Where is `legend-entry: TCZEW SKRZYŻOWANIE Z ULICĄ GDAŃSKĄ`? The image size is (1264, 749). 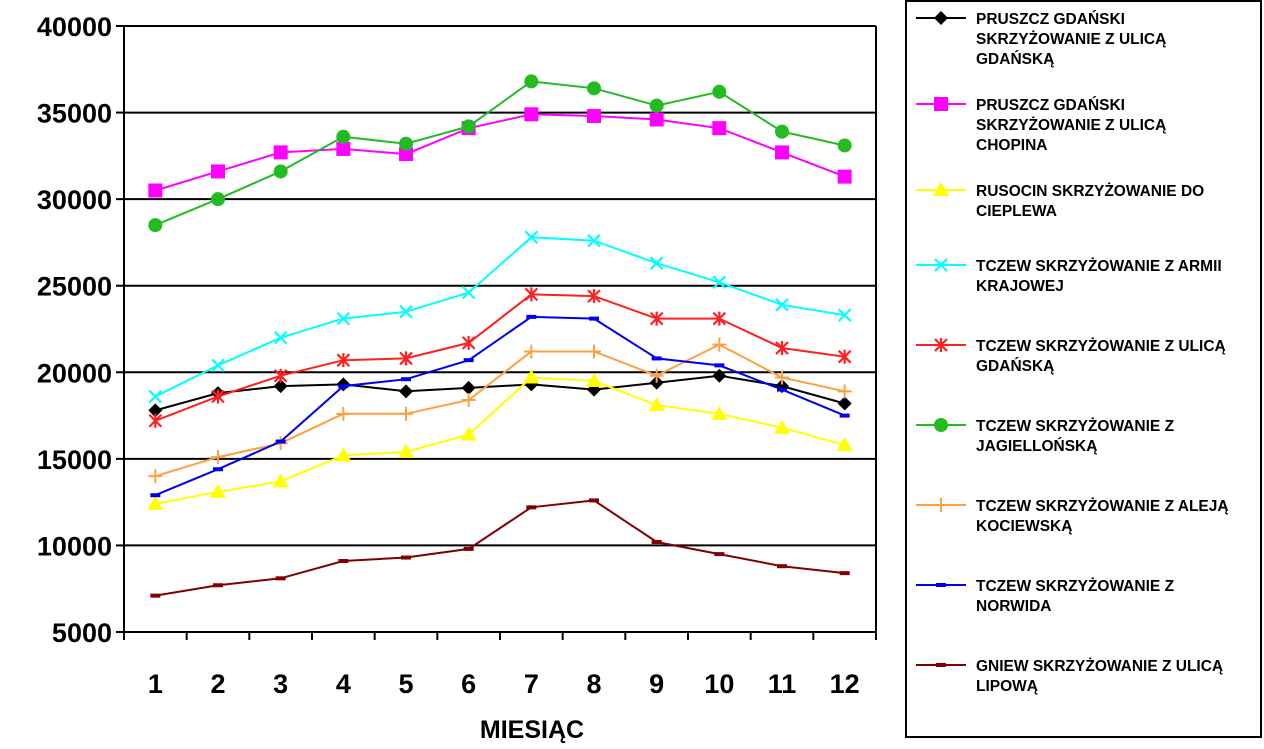
legend-entry: TCZEW SKRZYŻOWANIE Z ULICĄ GDAŃSKĄ is located at coordinates (1071, 356).